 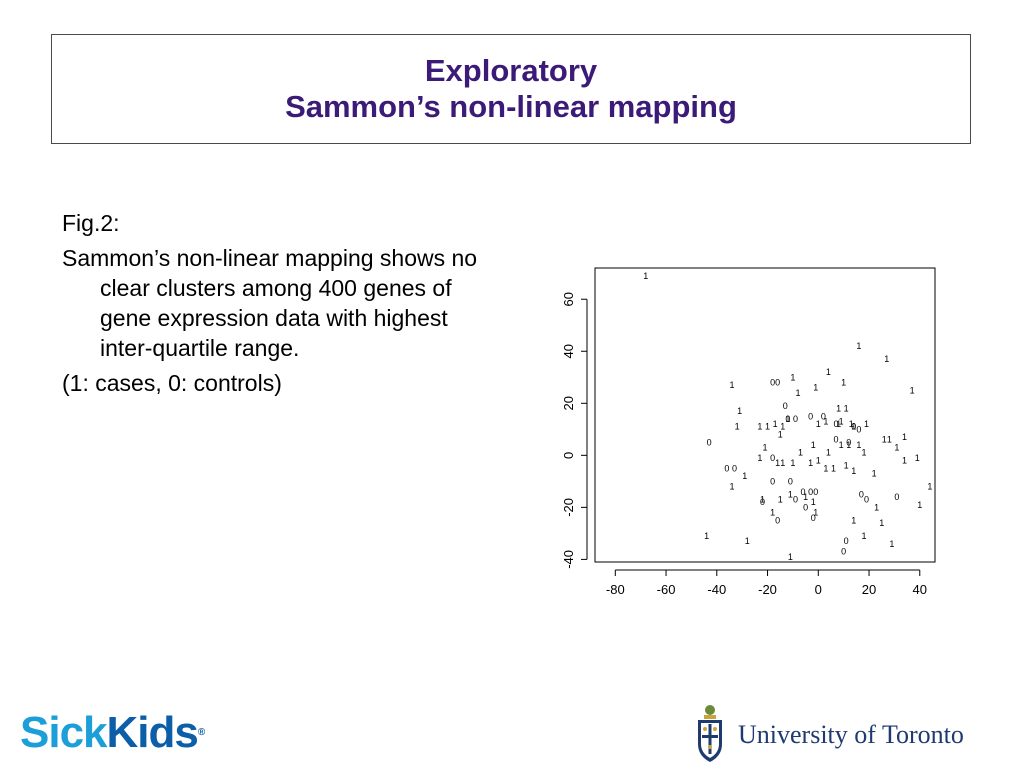 I want to click on slide-title-box: Exploratory Sammon’s non-linear mapping, so click(x=511, y=89).